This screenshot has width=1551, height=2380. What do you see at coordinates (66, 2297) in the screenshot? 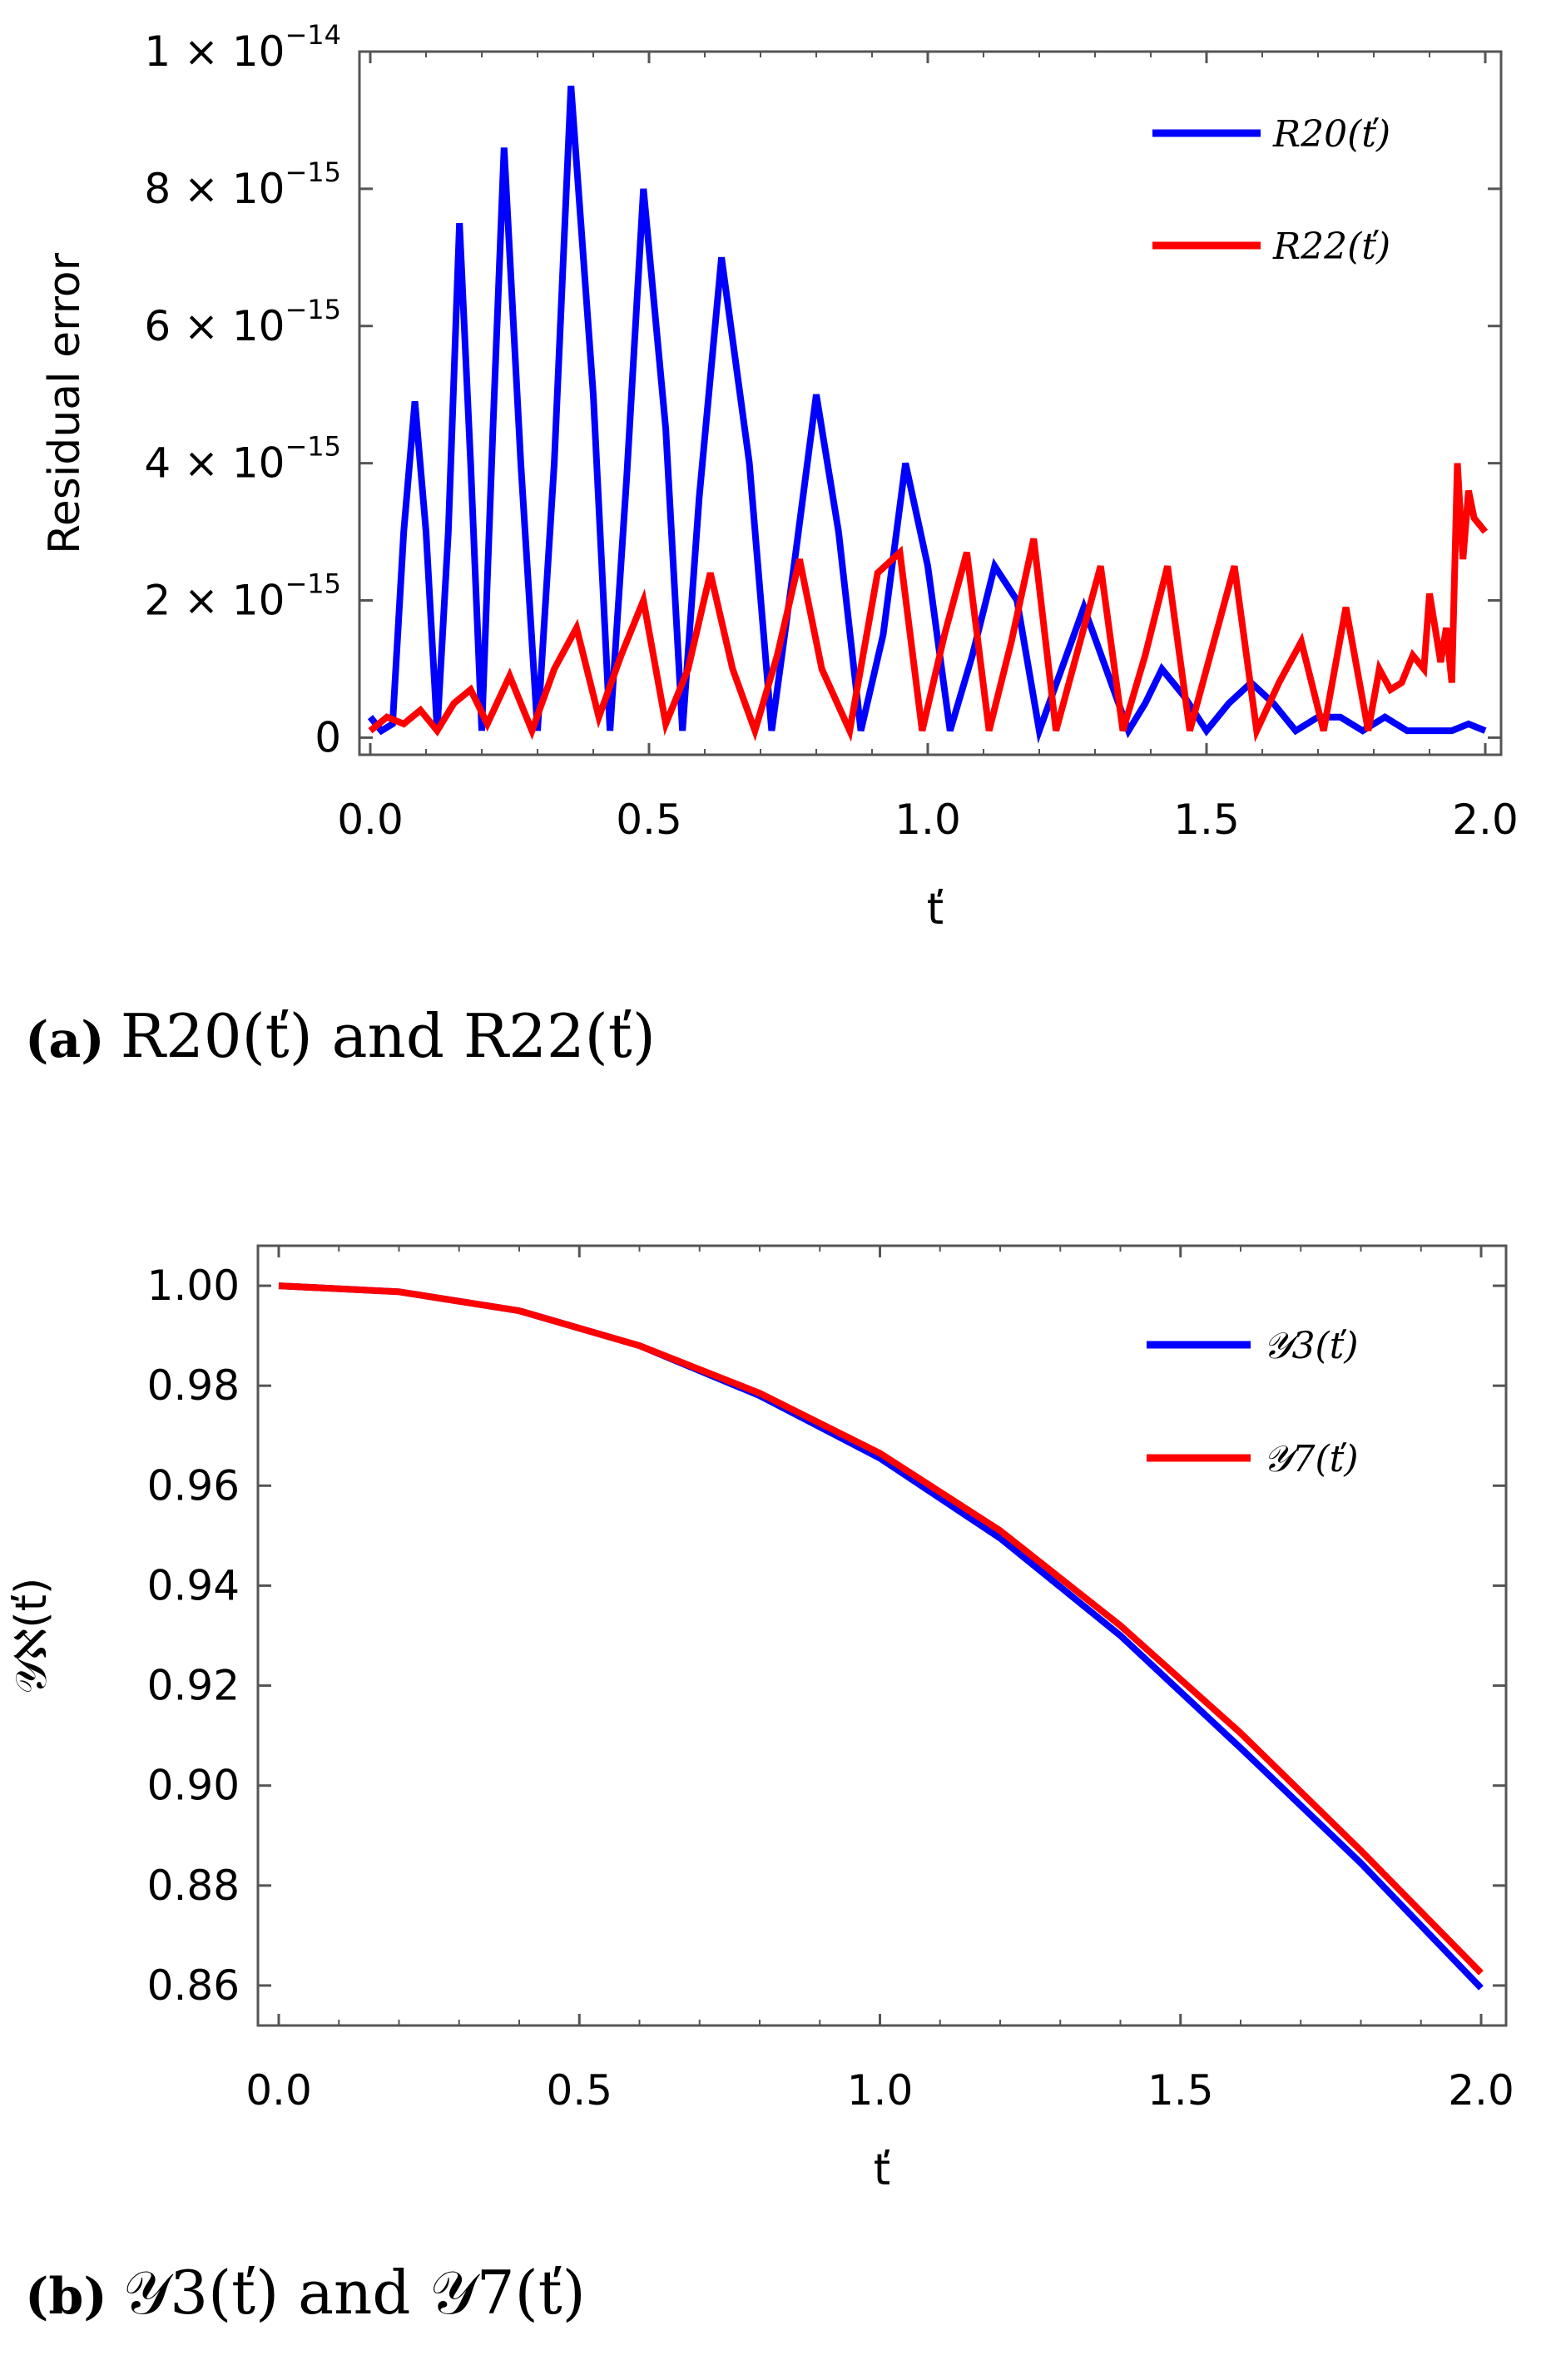
I see `caption-b-label: (b)` at bounding box center [66, 2297].